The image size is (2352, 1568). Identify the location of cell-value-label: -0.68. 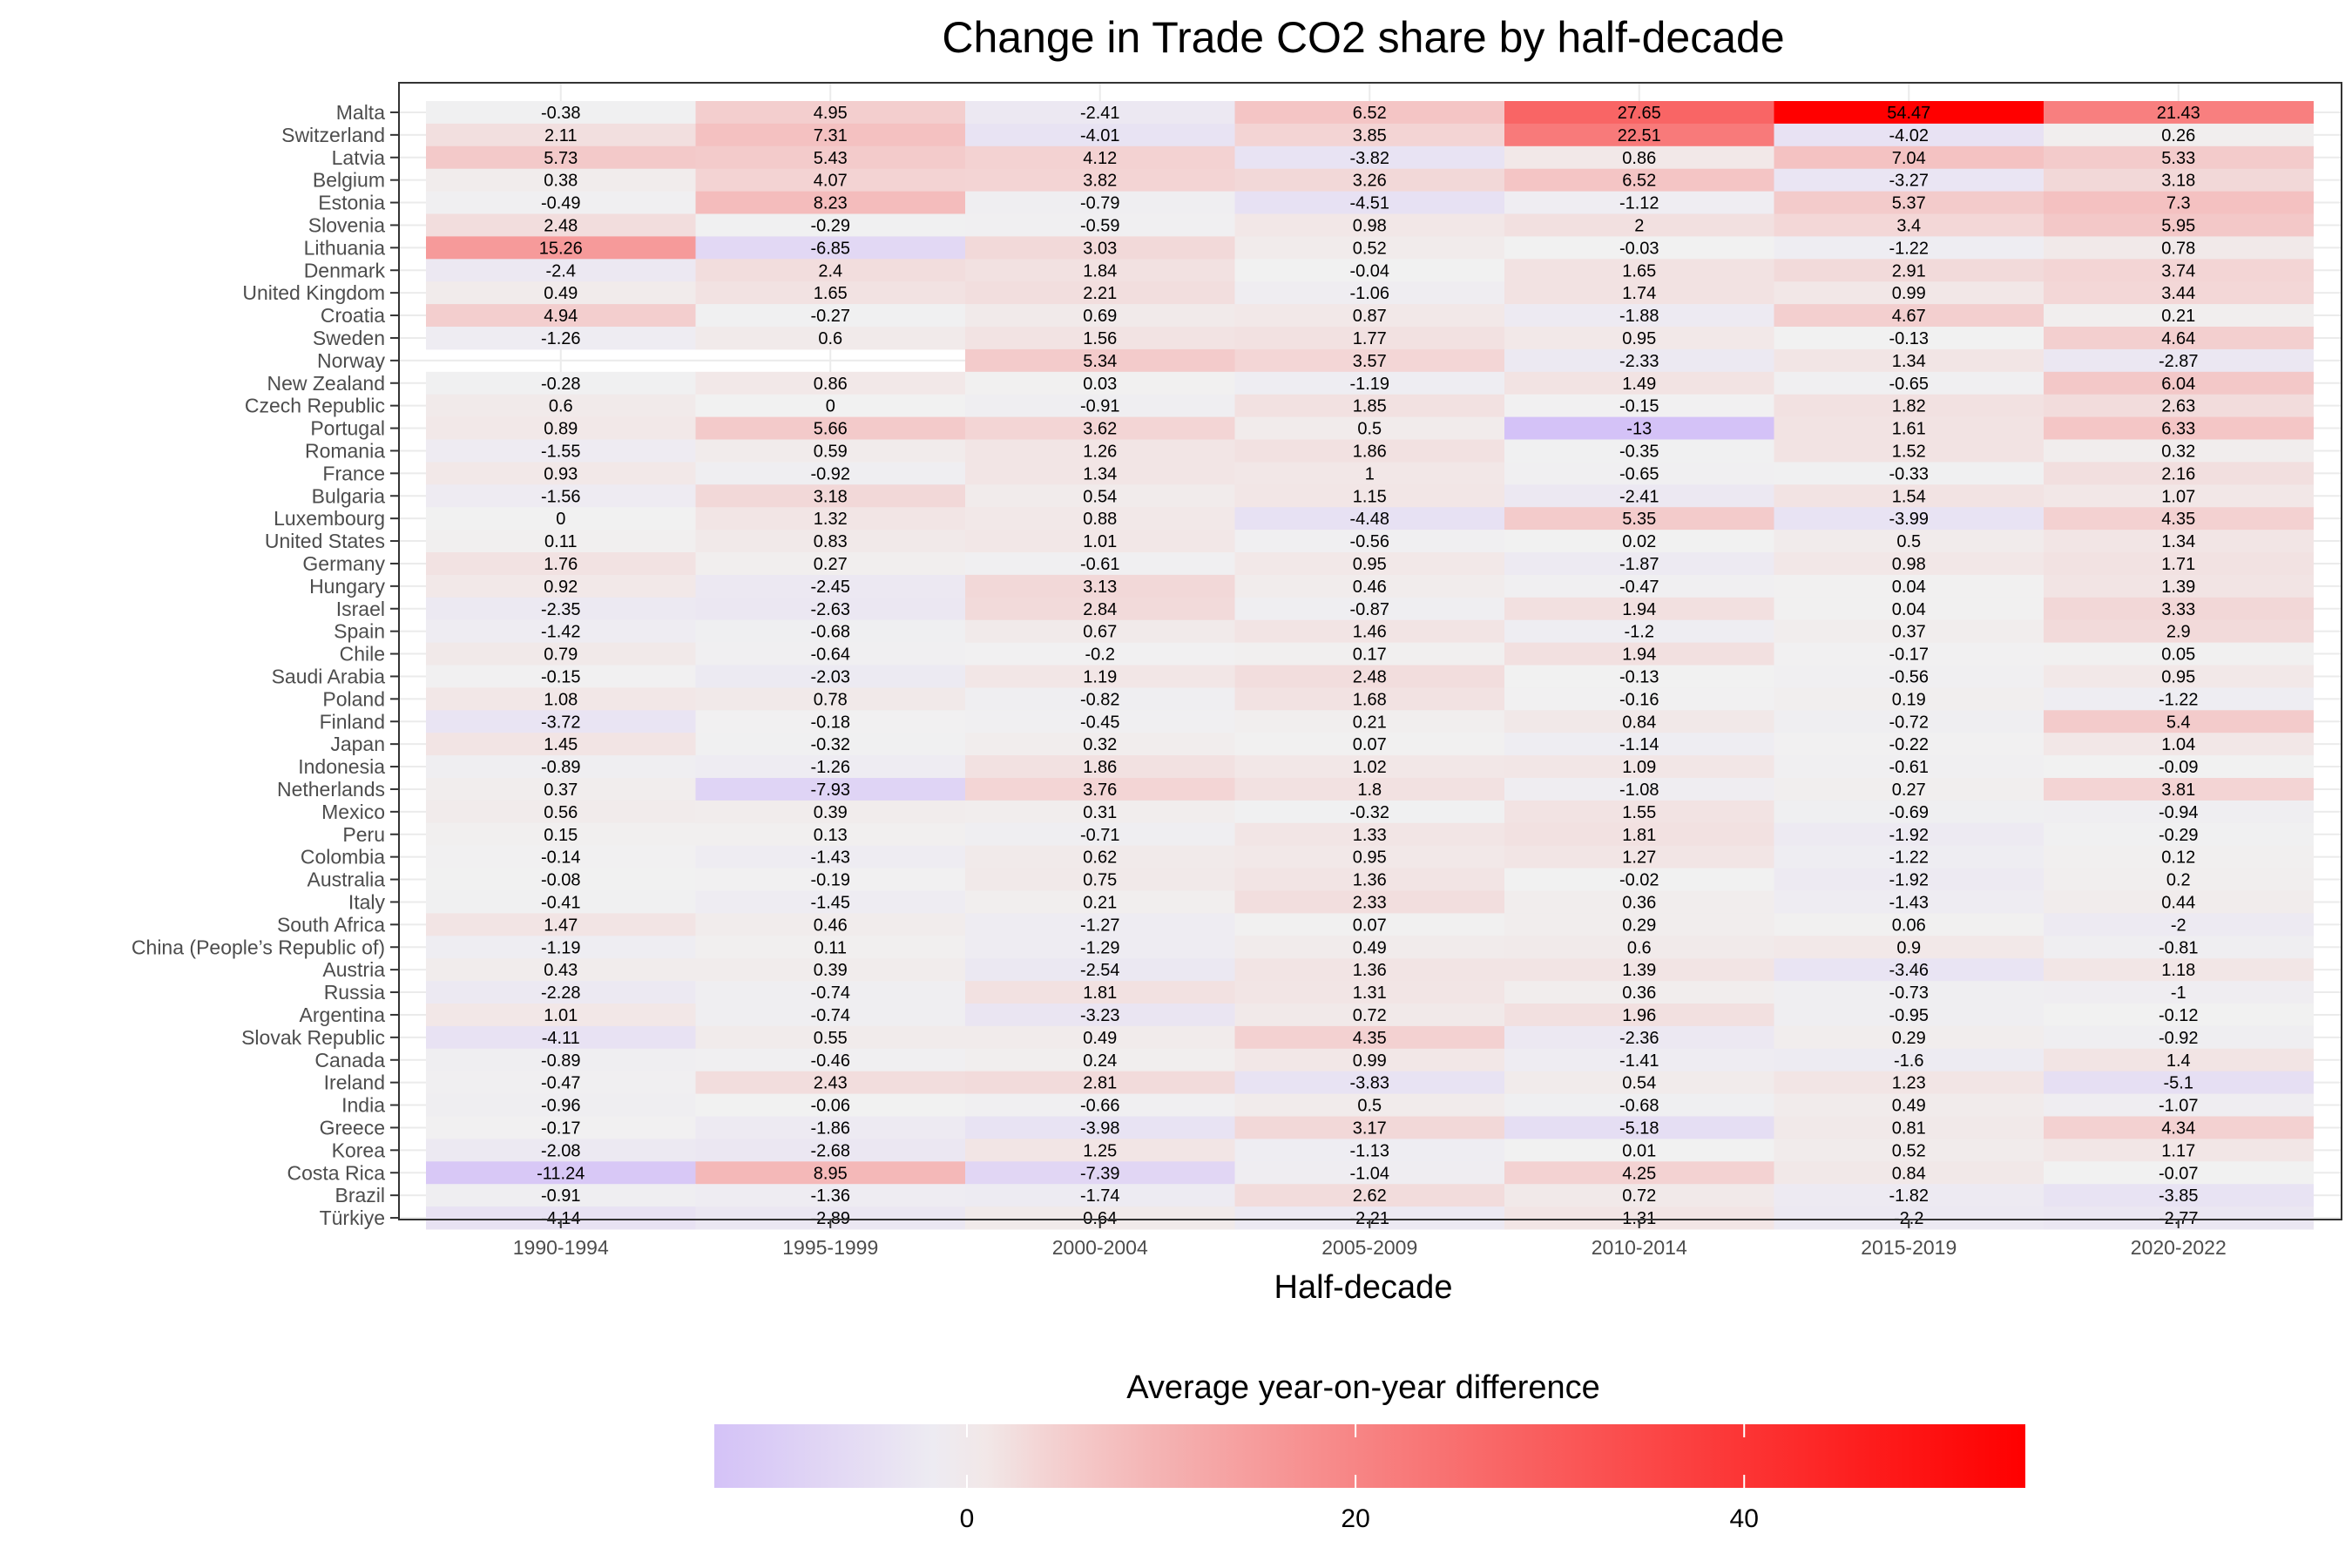
(830, 633).